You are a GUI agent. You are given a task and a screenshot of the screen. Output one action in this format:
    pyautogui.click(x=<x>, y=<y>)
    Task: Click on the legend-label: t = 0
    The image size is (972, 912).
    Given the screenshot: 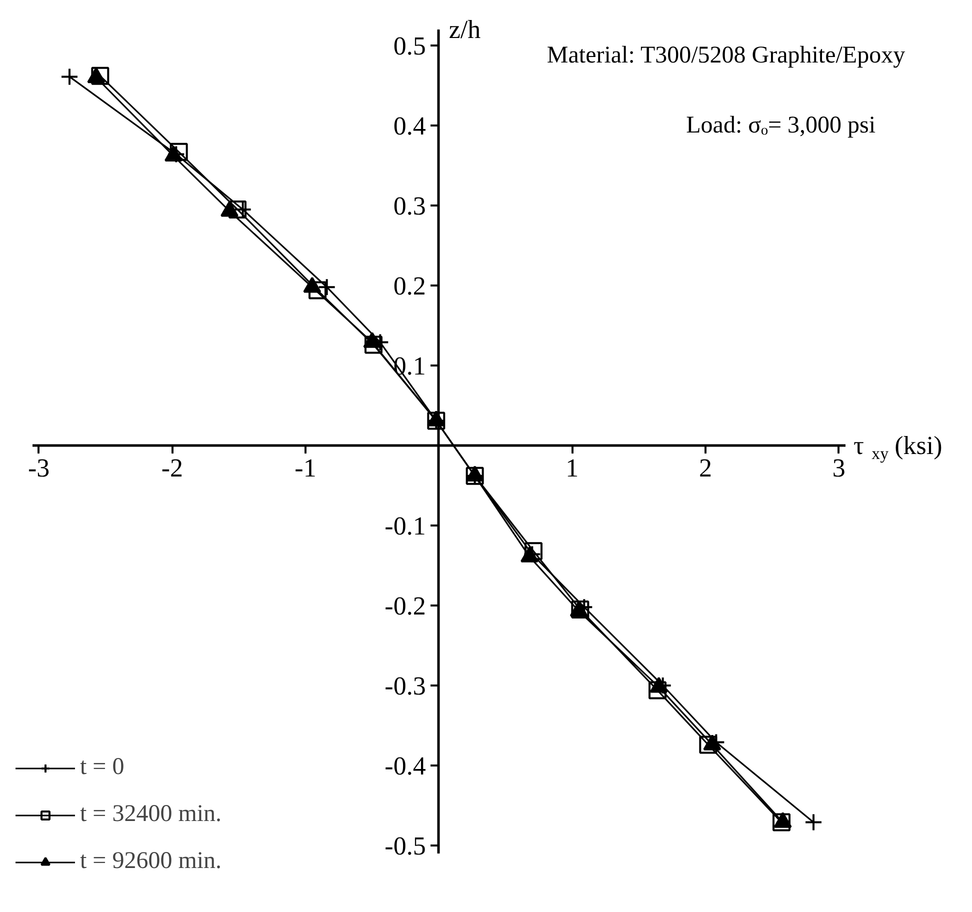 What is the action you would take?
    pyautogui.click(x=102, y=767)
    